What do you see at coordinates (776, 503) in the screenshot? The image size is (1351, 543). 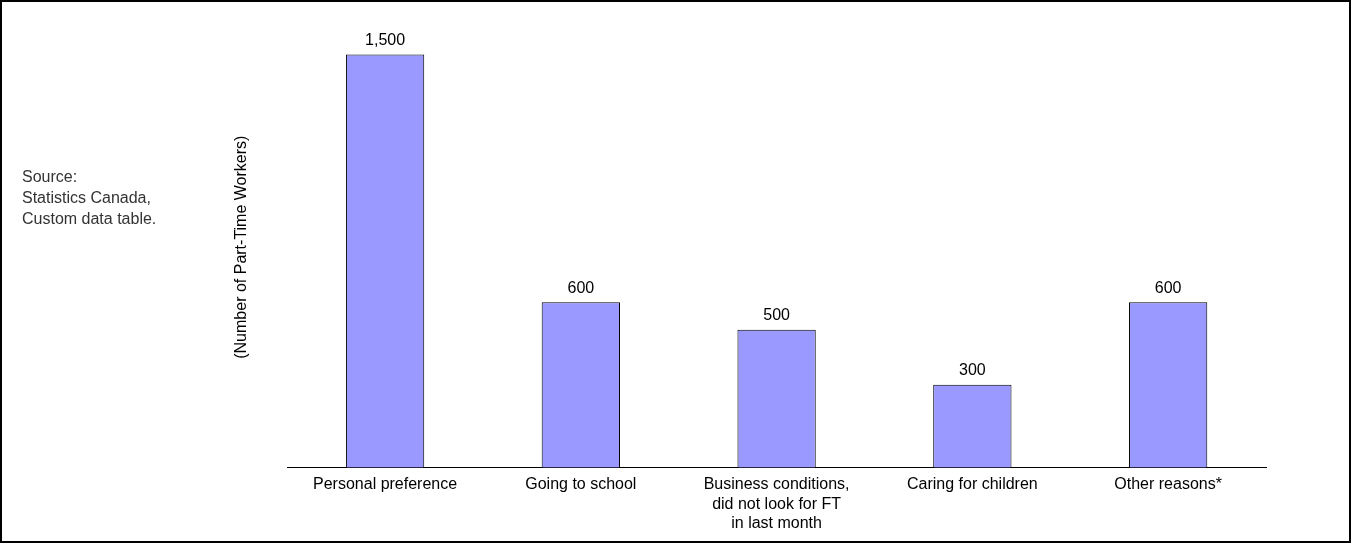 I see `x-tick-label: Business conditions, did not look for FT in last month` at bounding box center [776, 503].